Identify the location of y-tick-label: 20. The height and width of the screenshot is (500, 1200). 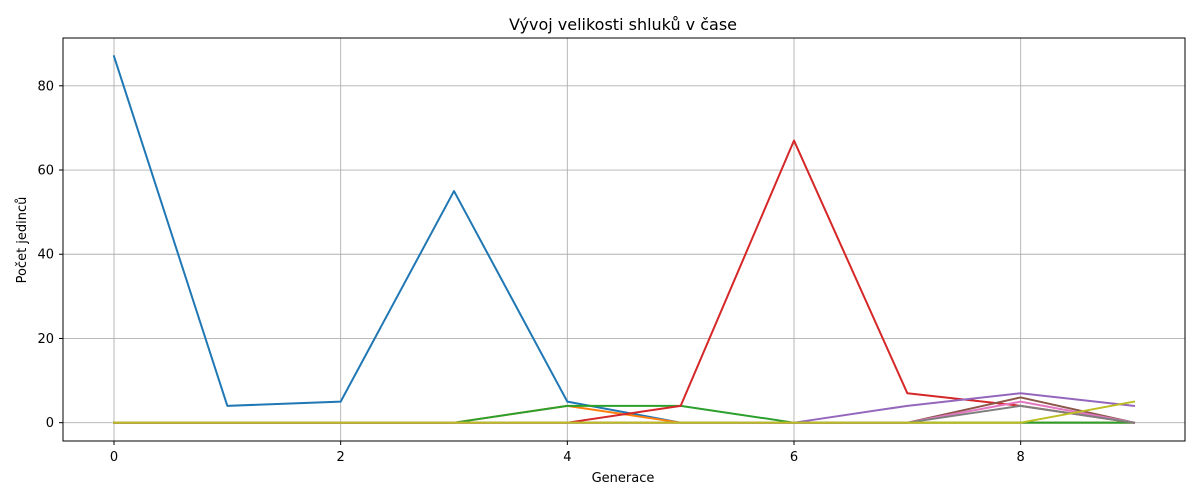
(45, 339).